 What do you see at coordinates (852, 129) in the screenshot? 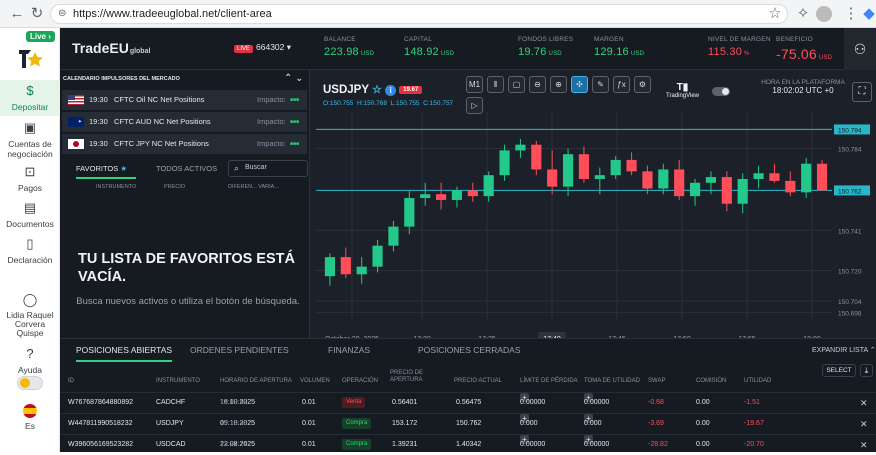
I see `price-tag-bg` at bounding box center [852, 129].